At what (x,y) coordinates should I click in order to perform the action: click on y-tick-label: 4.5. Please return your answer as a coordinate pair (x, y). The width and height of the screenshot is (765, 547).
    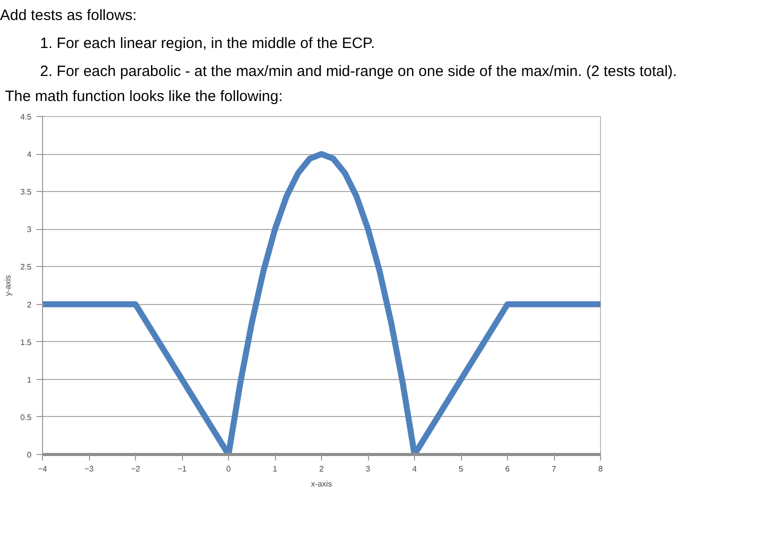
    Looking at the image, I should click on (26, 117).